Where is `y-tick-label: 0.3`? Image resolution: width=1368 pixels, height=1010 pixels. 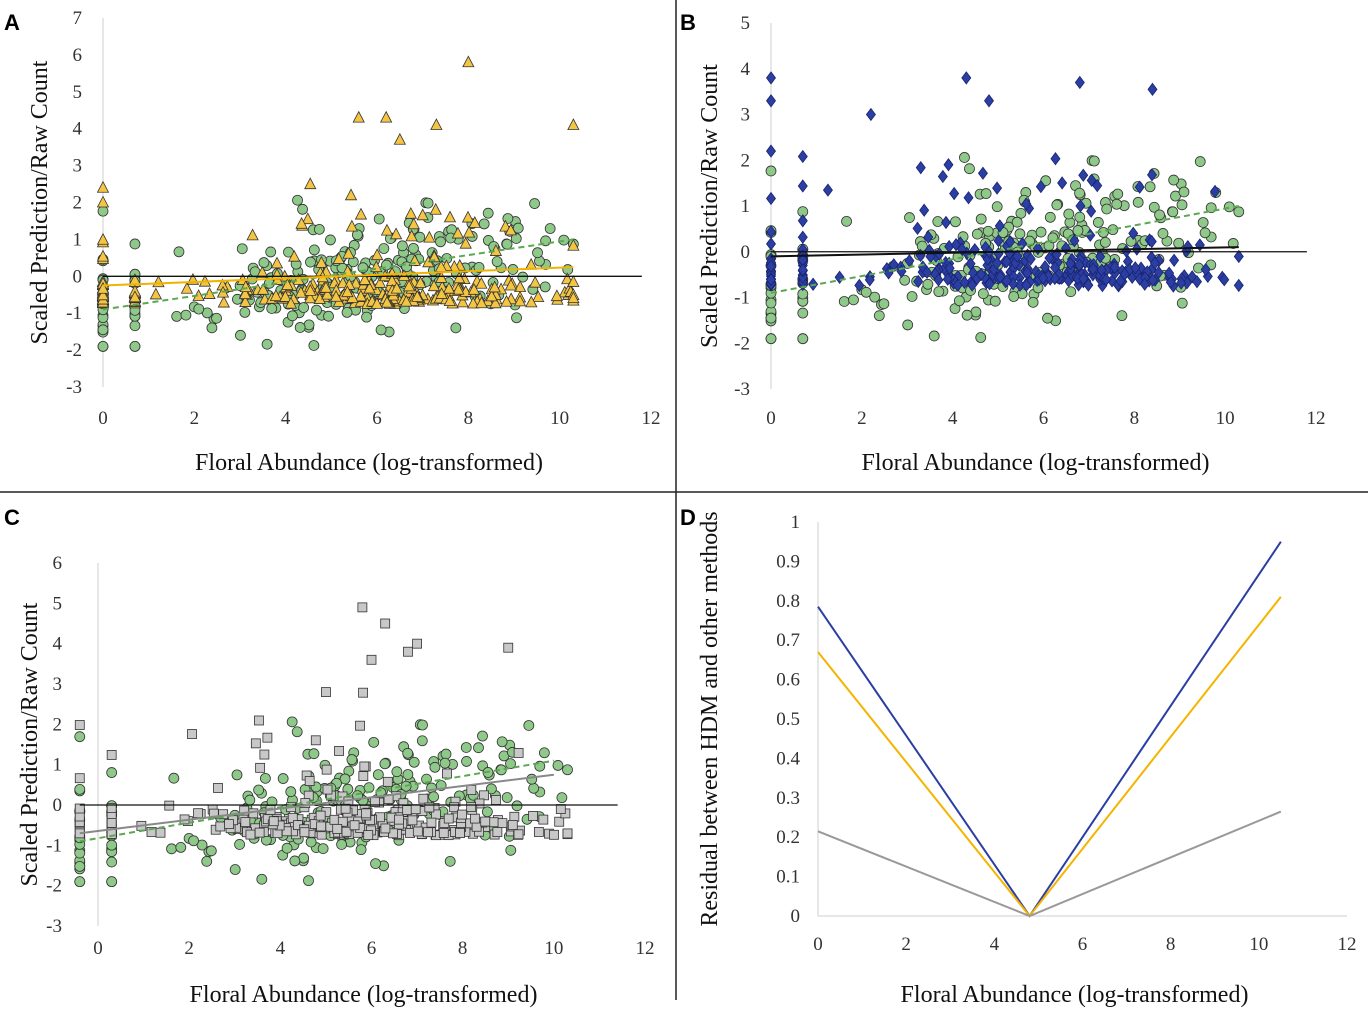 y-tick-label: 0.3 is located at coordinates (788, 798).